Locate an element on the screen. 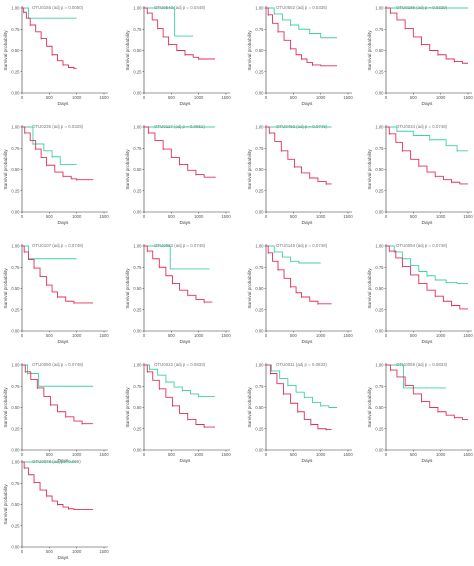 This screenshot has height=566, width=474. panel-title: OTU0146 (adj p = 0.0748) is located at coordinates (302, 245).